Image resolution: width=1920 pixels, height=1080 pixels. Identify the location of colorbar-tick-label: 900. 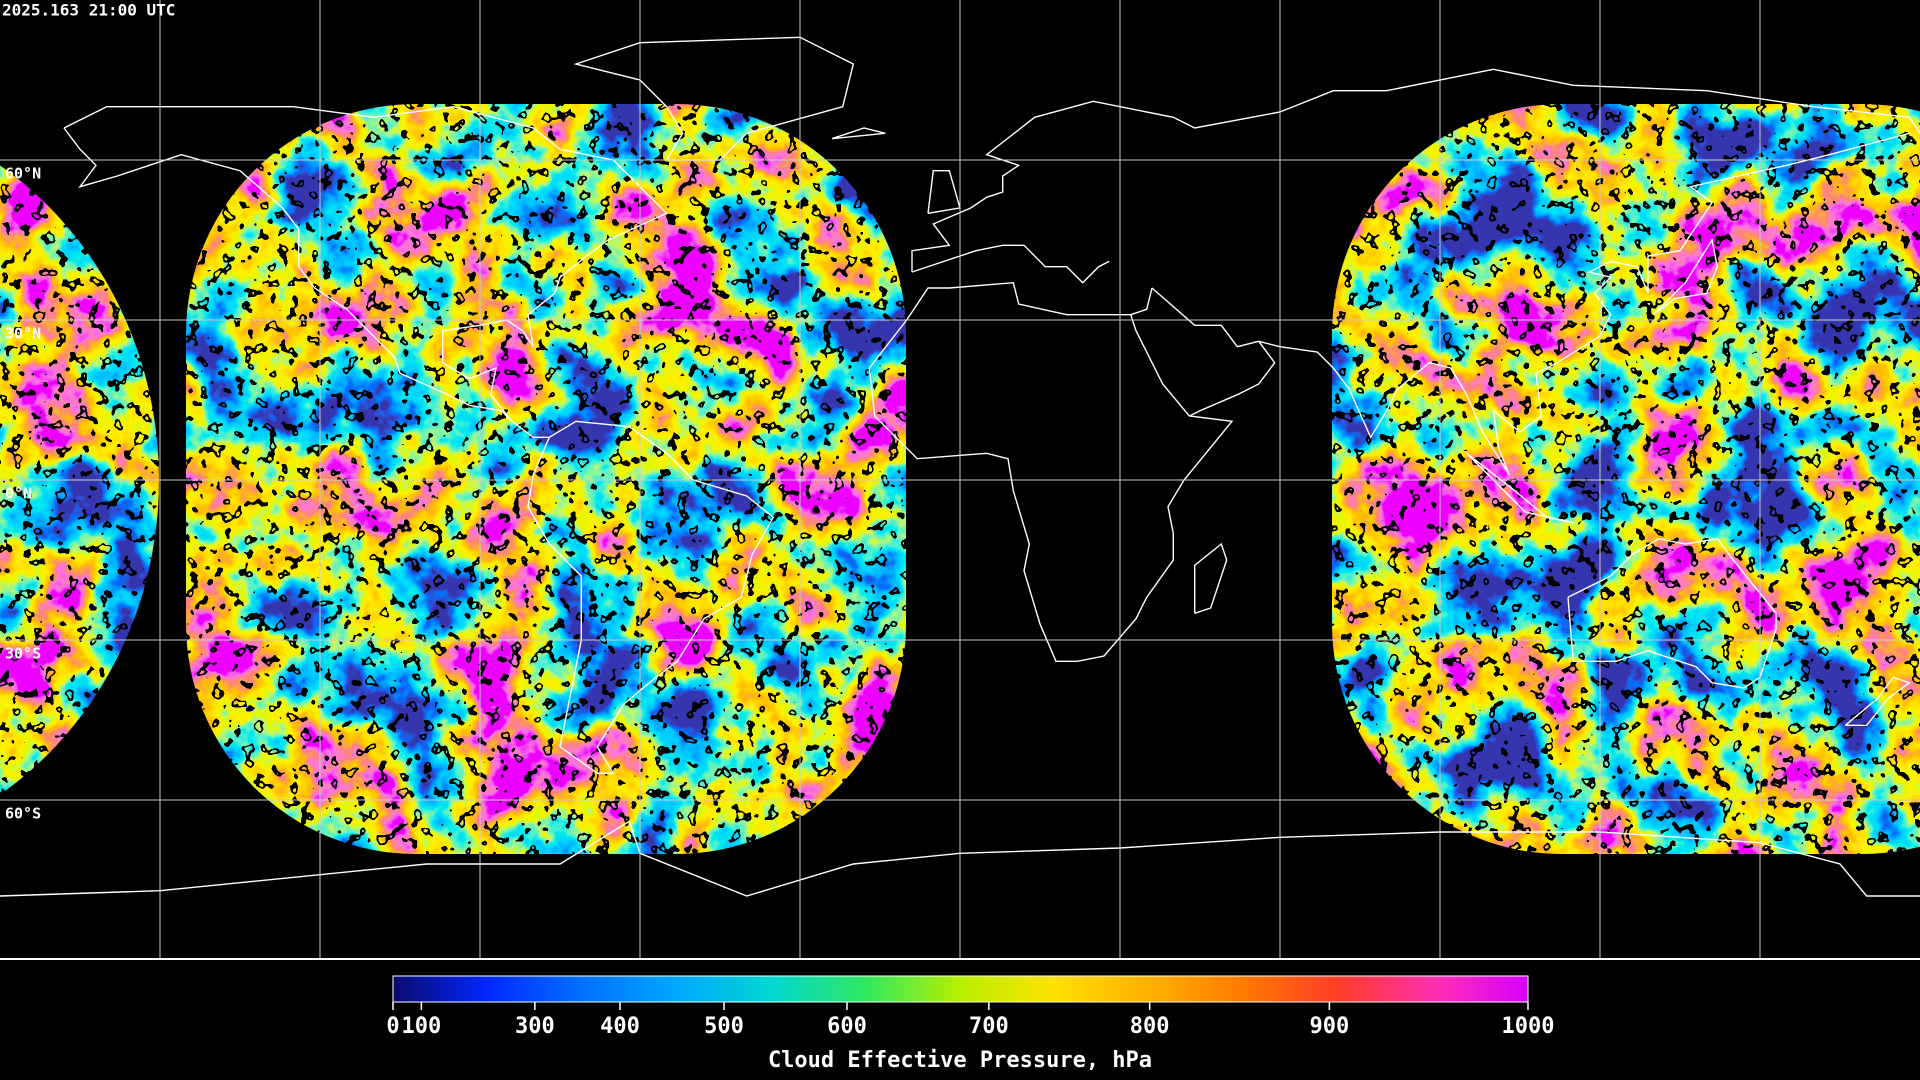
(1330, 1026).